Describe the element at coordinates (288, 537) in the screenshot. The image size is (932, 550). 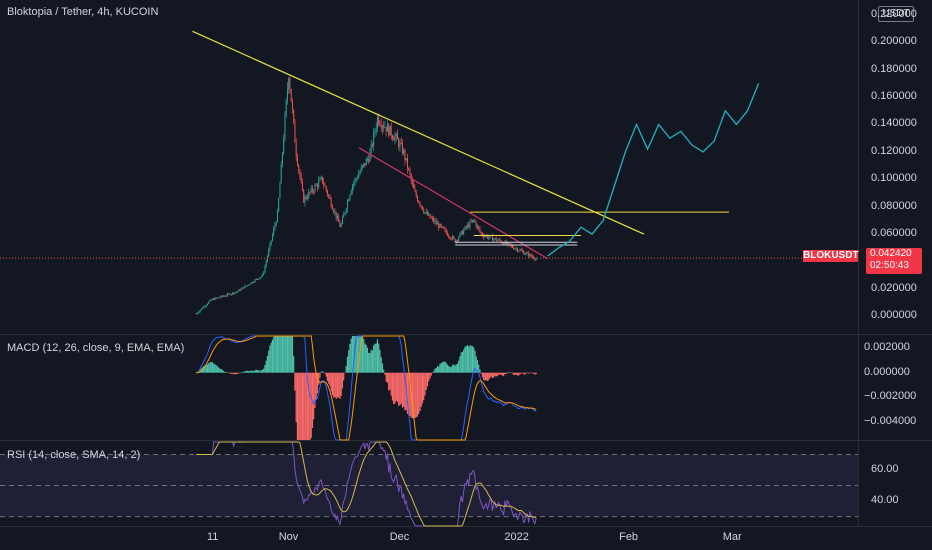
I see `time-tick-label: Nov` at that location.